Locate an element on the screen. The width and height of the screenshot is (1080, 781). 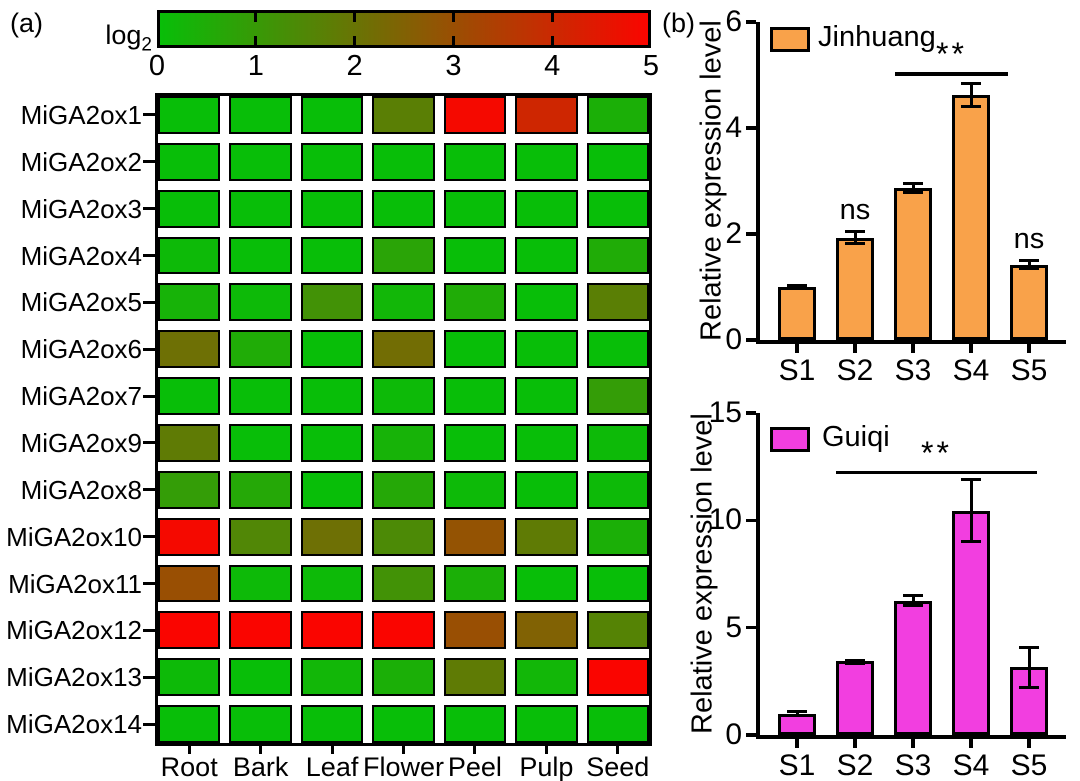
heatmap-row-label: MiGA2ox13 is located at coordinates (74, 677).